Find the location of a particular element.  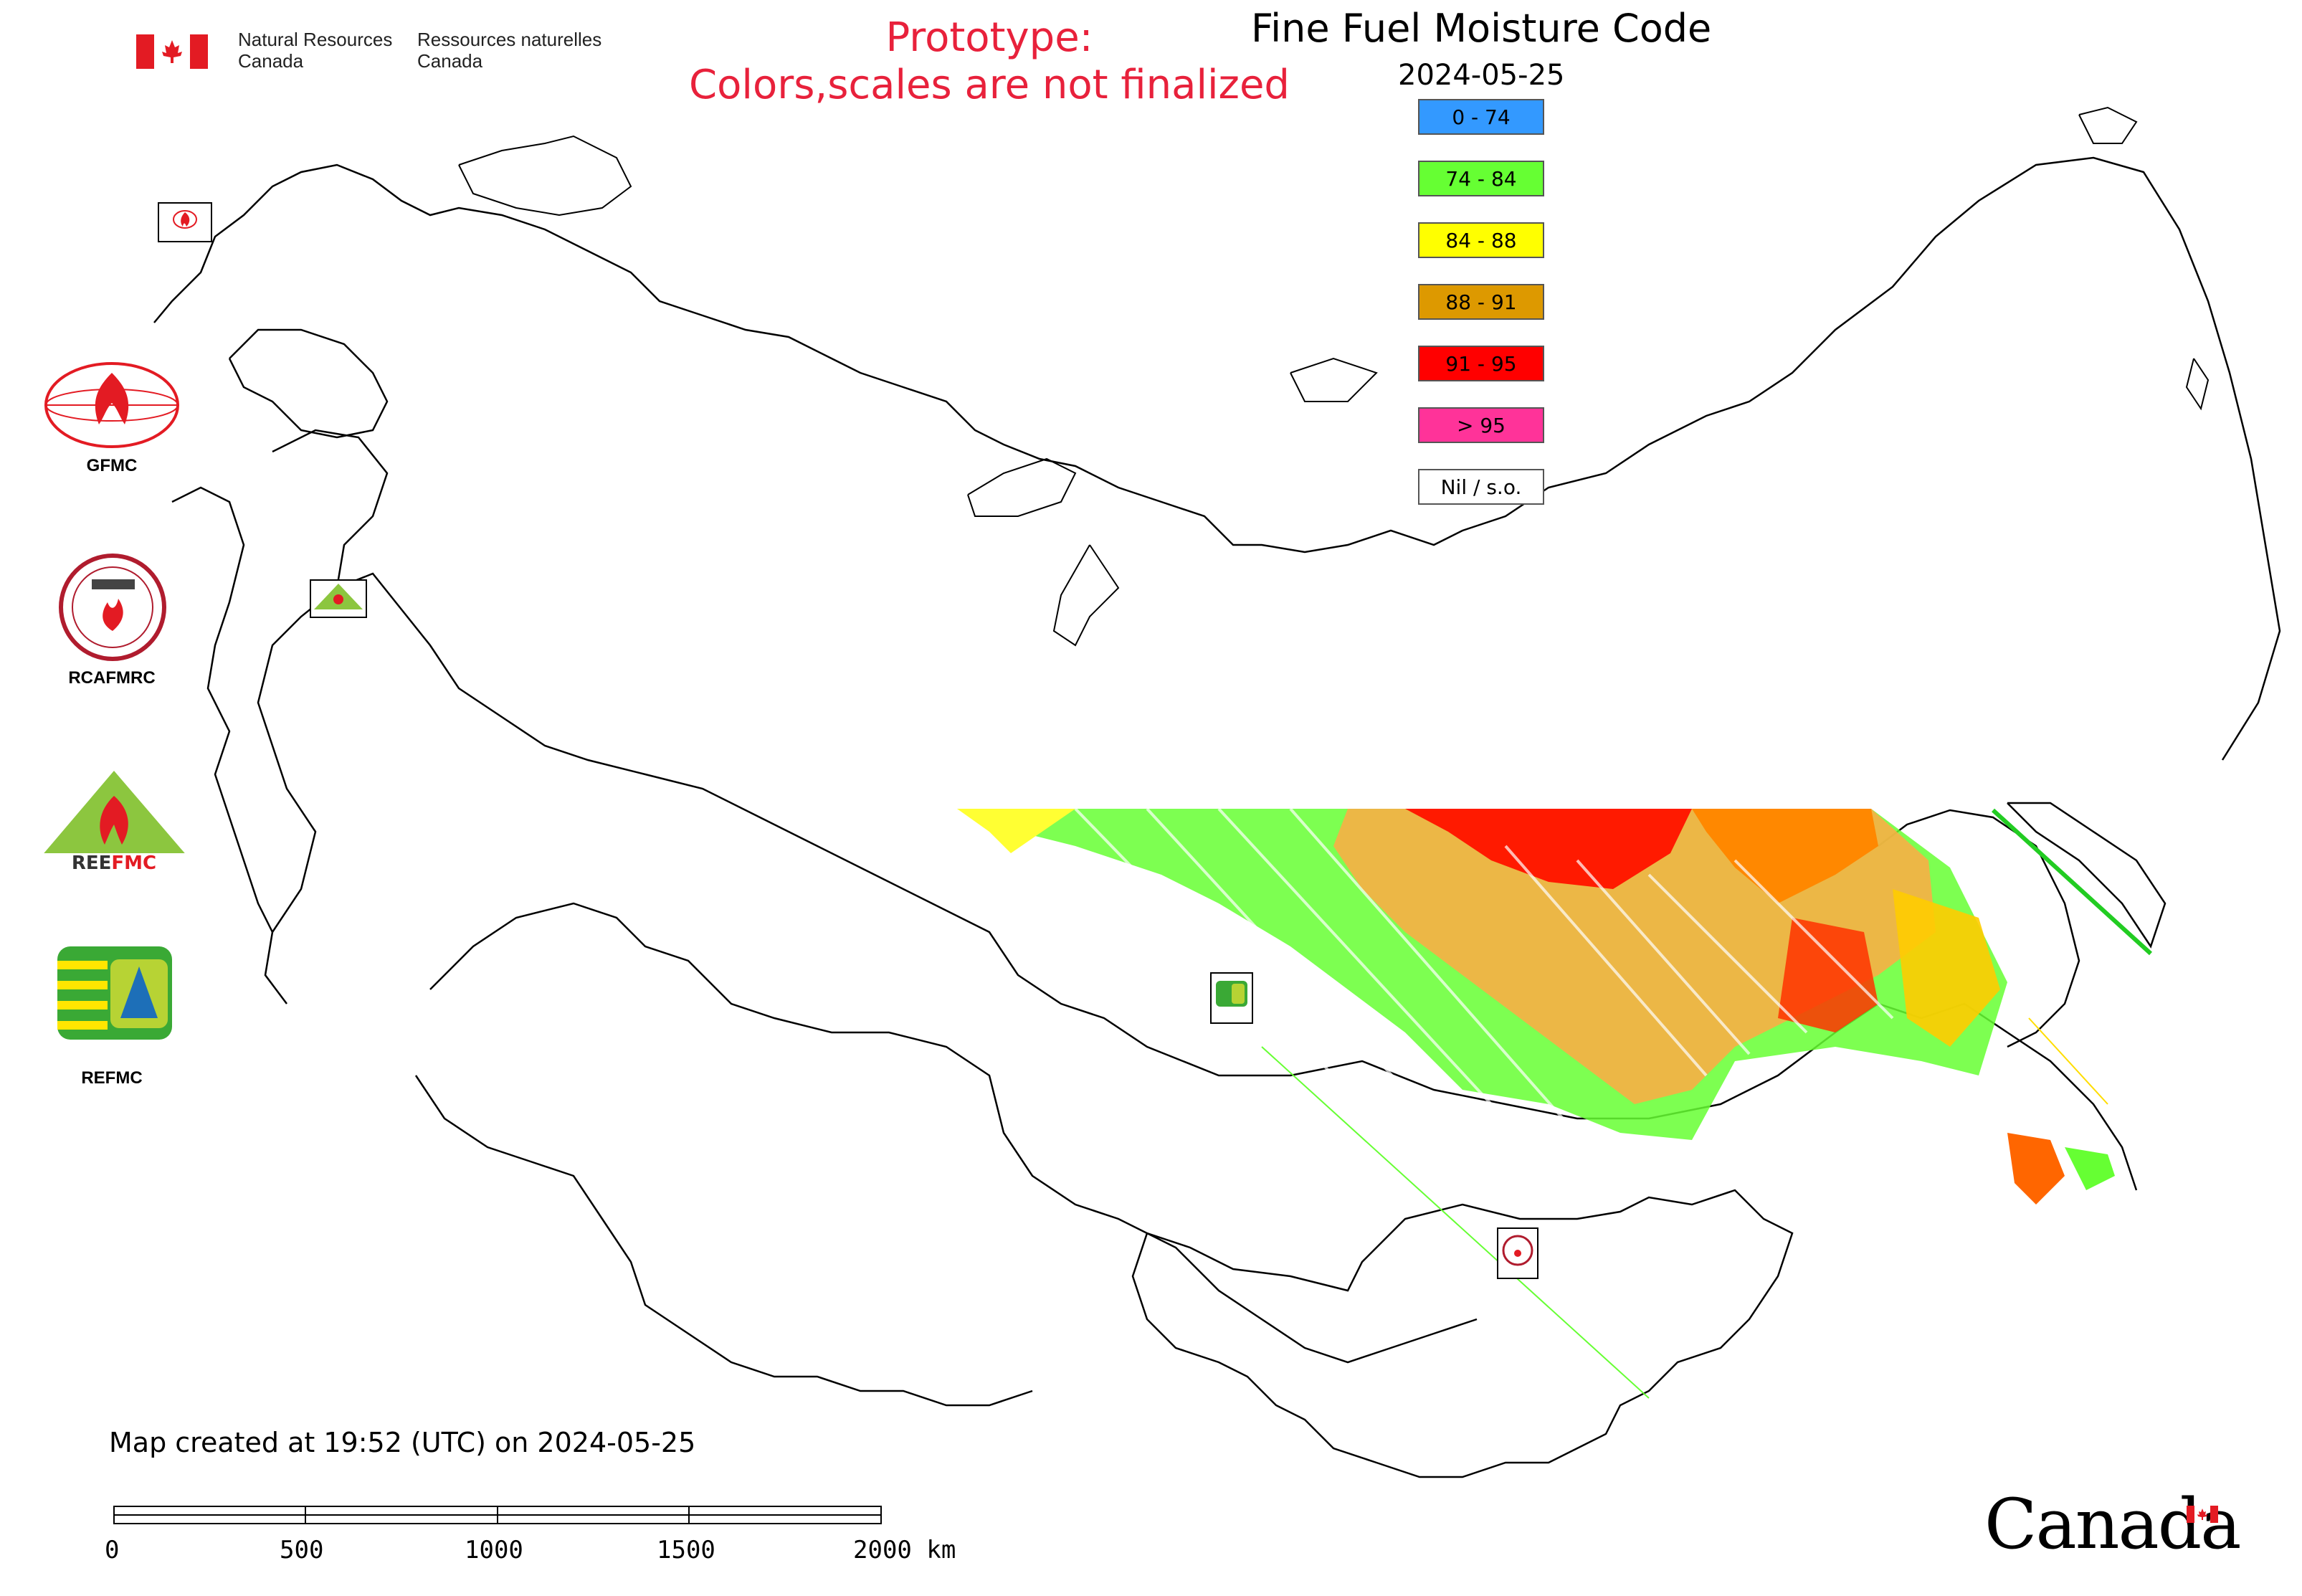

legend-label: 88 - 91 is located at coordinates (1481, 302).